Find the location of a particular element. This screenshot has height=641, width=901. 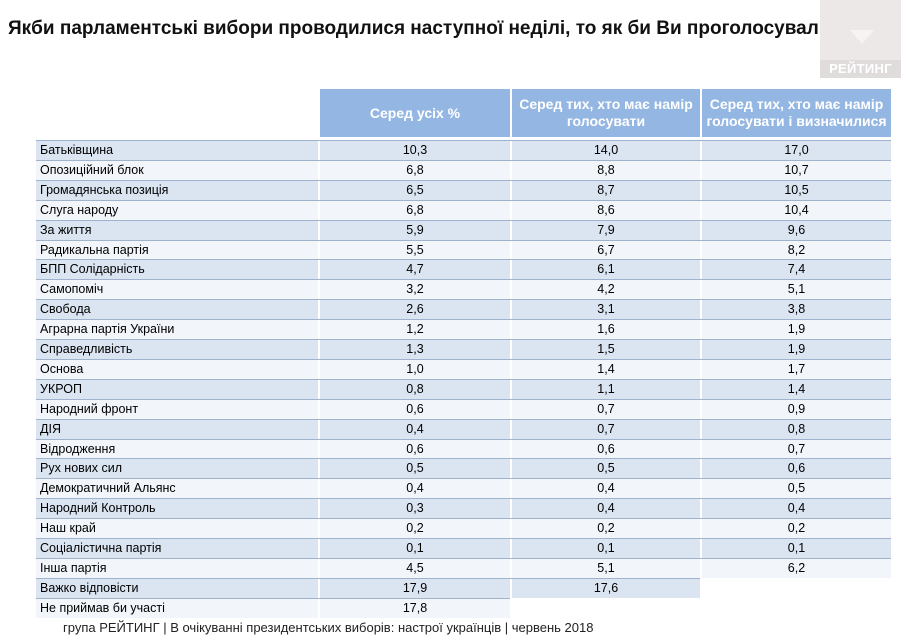

table-row: Аграрна партія України 1,2 1,6 1,9 is located at coordinates (463, 329).